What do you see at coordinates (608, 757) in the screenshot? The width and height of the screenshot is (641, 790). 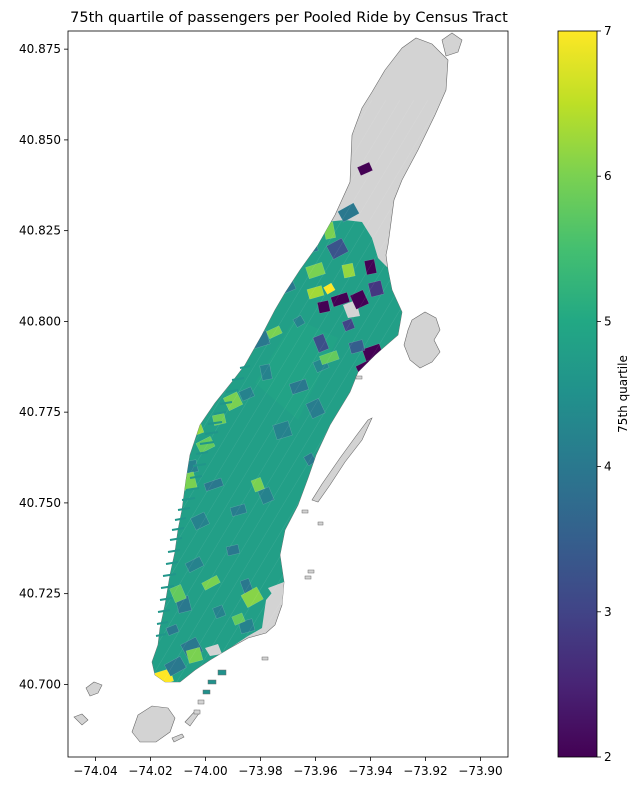 I see `colorbar-tick-label: 2` at bounding box center [608, 757].